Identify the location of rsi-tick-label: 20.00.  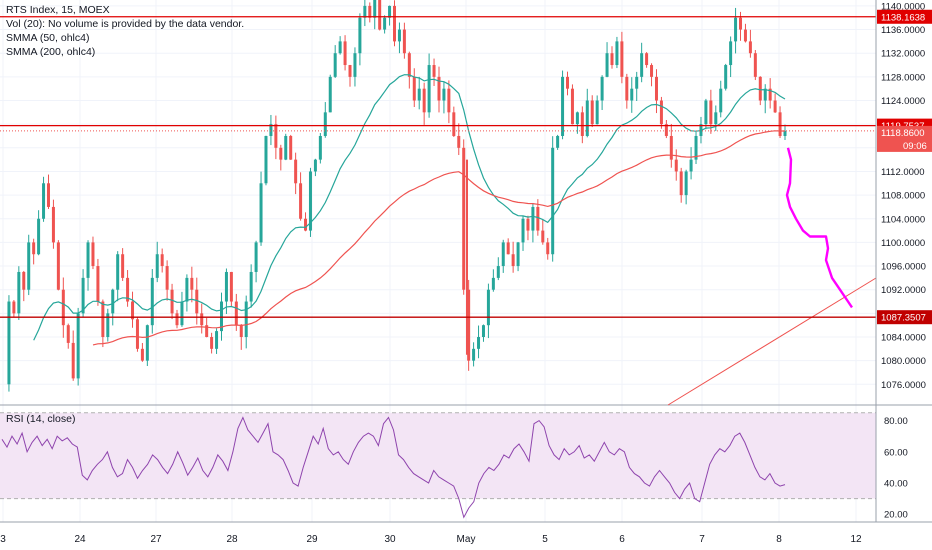
(896, 515).